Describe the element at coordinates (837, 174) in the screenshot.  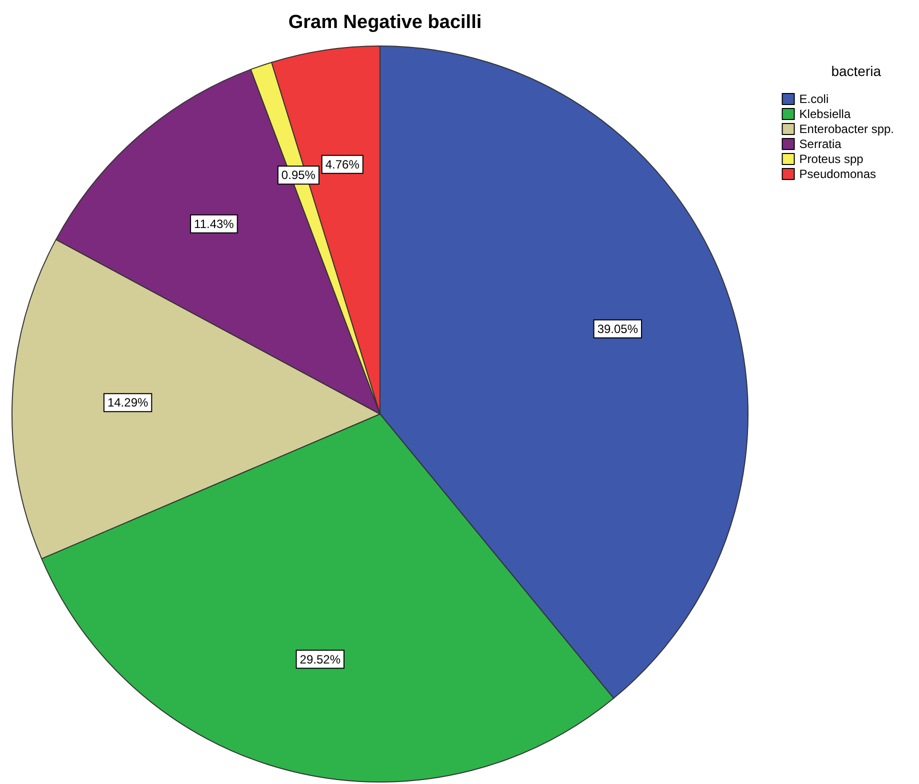
I see `legend-label: Pseudomonas` at that location.